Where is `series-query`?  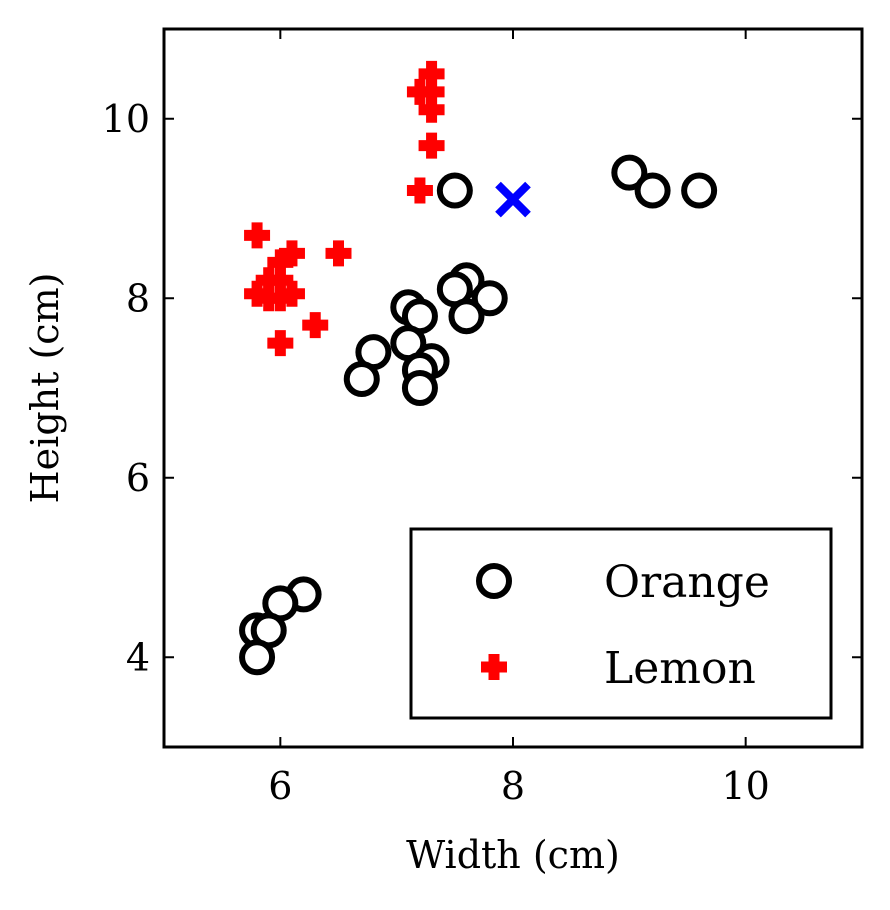 series-query is located at coordinates (513, 199).